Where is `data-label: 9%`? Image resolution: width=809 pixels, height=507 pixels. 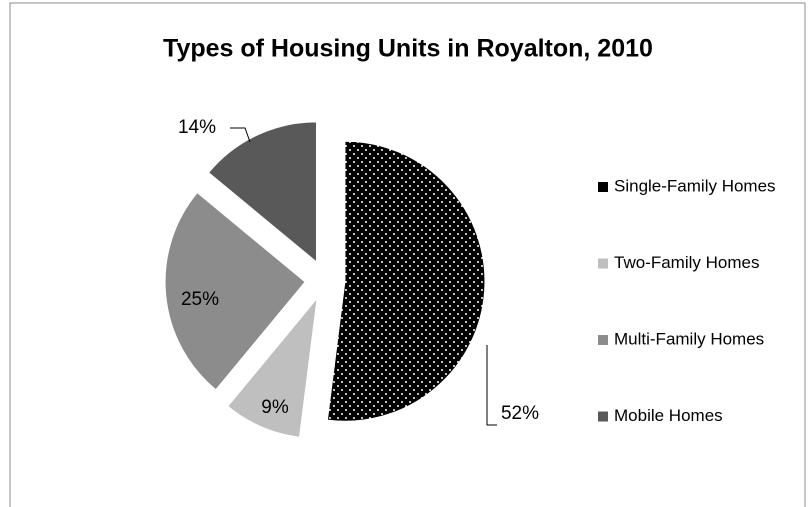
data-label: 9% is located at coordinates (275, 407).